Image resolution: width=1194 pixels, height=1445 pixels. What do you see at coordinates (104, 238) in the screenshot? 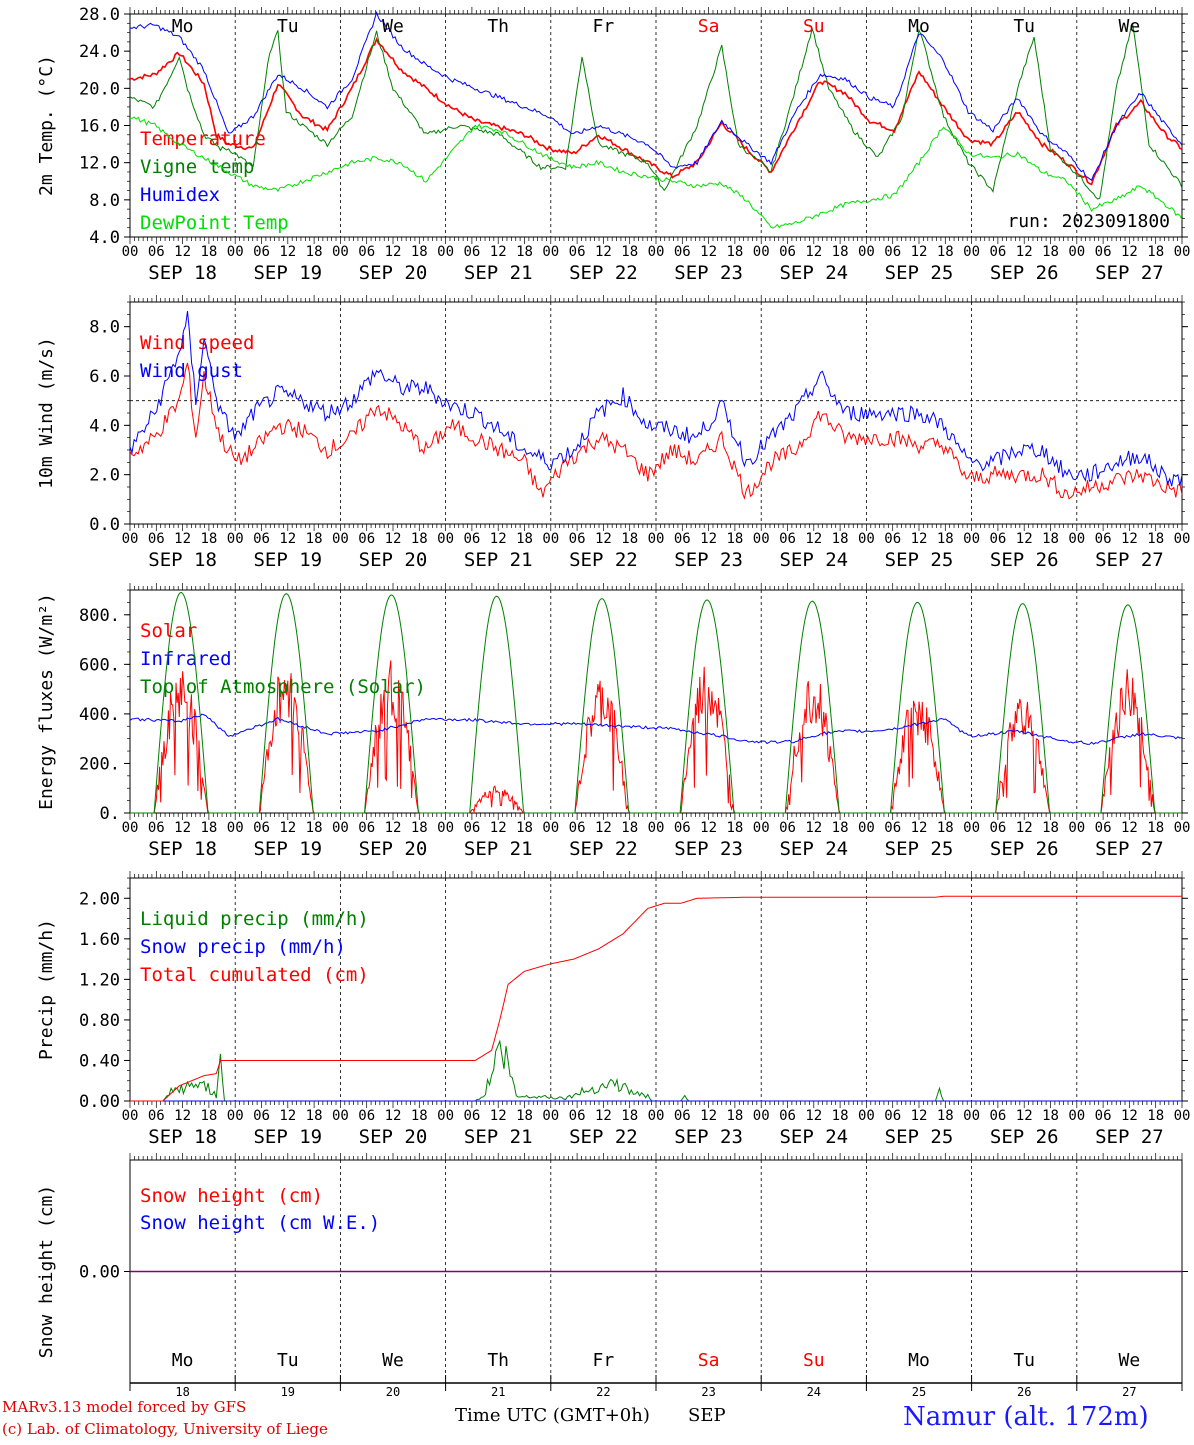
I see `y-tick-label: 4.0` at bounding box center [104, 238].